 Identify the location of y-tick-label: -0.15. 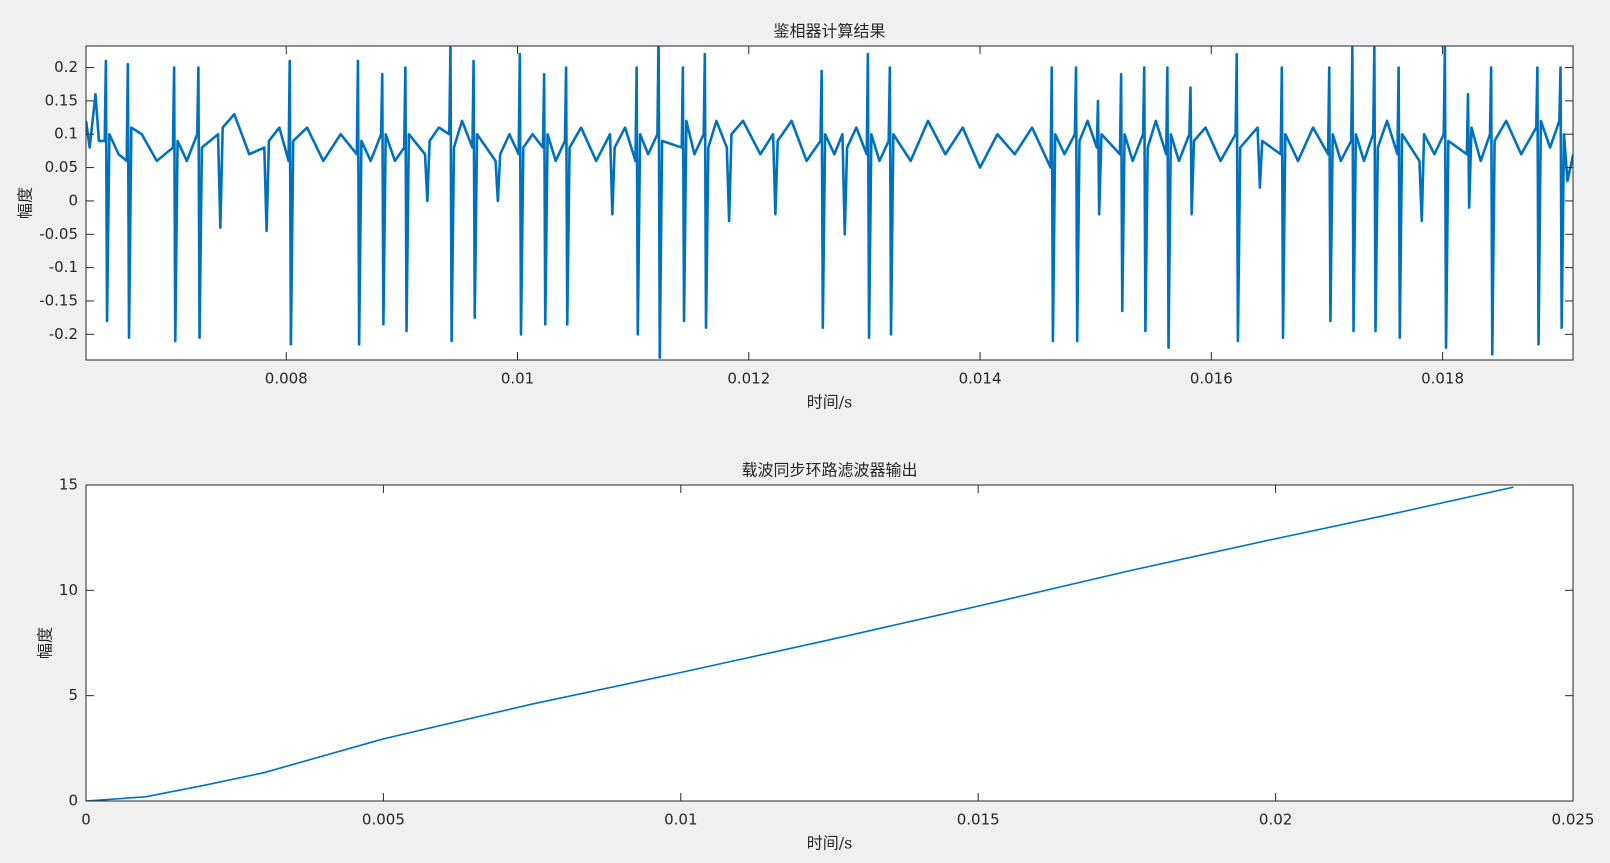
(58, 300).